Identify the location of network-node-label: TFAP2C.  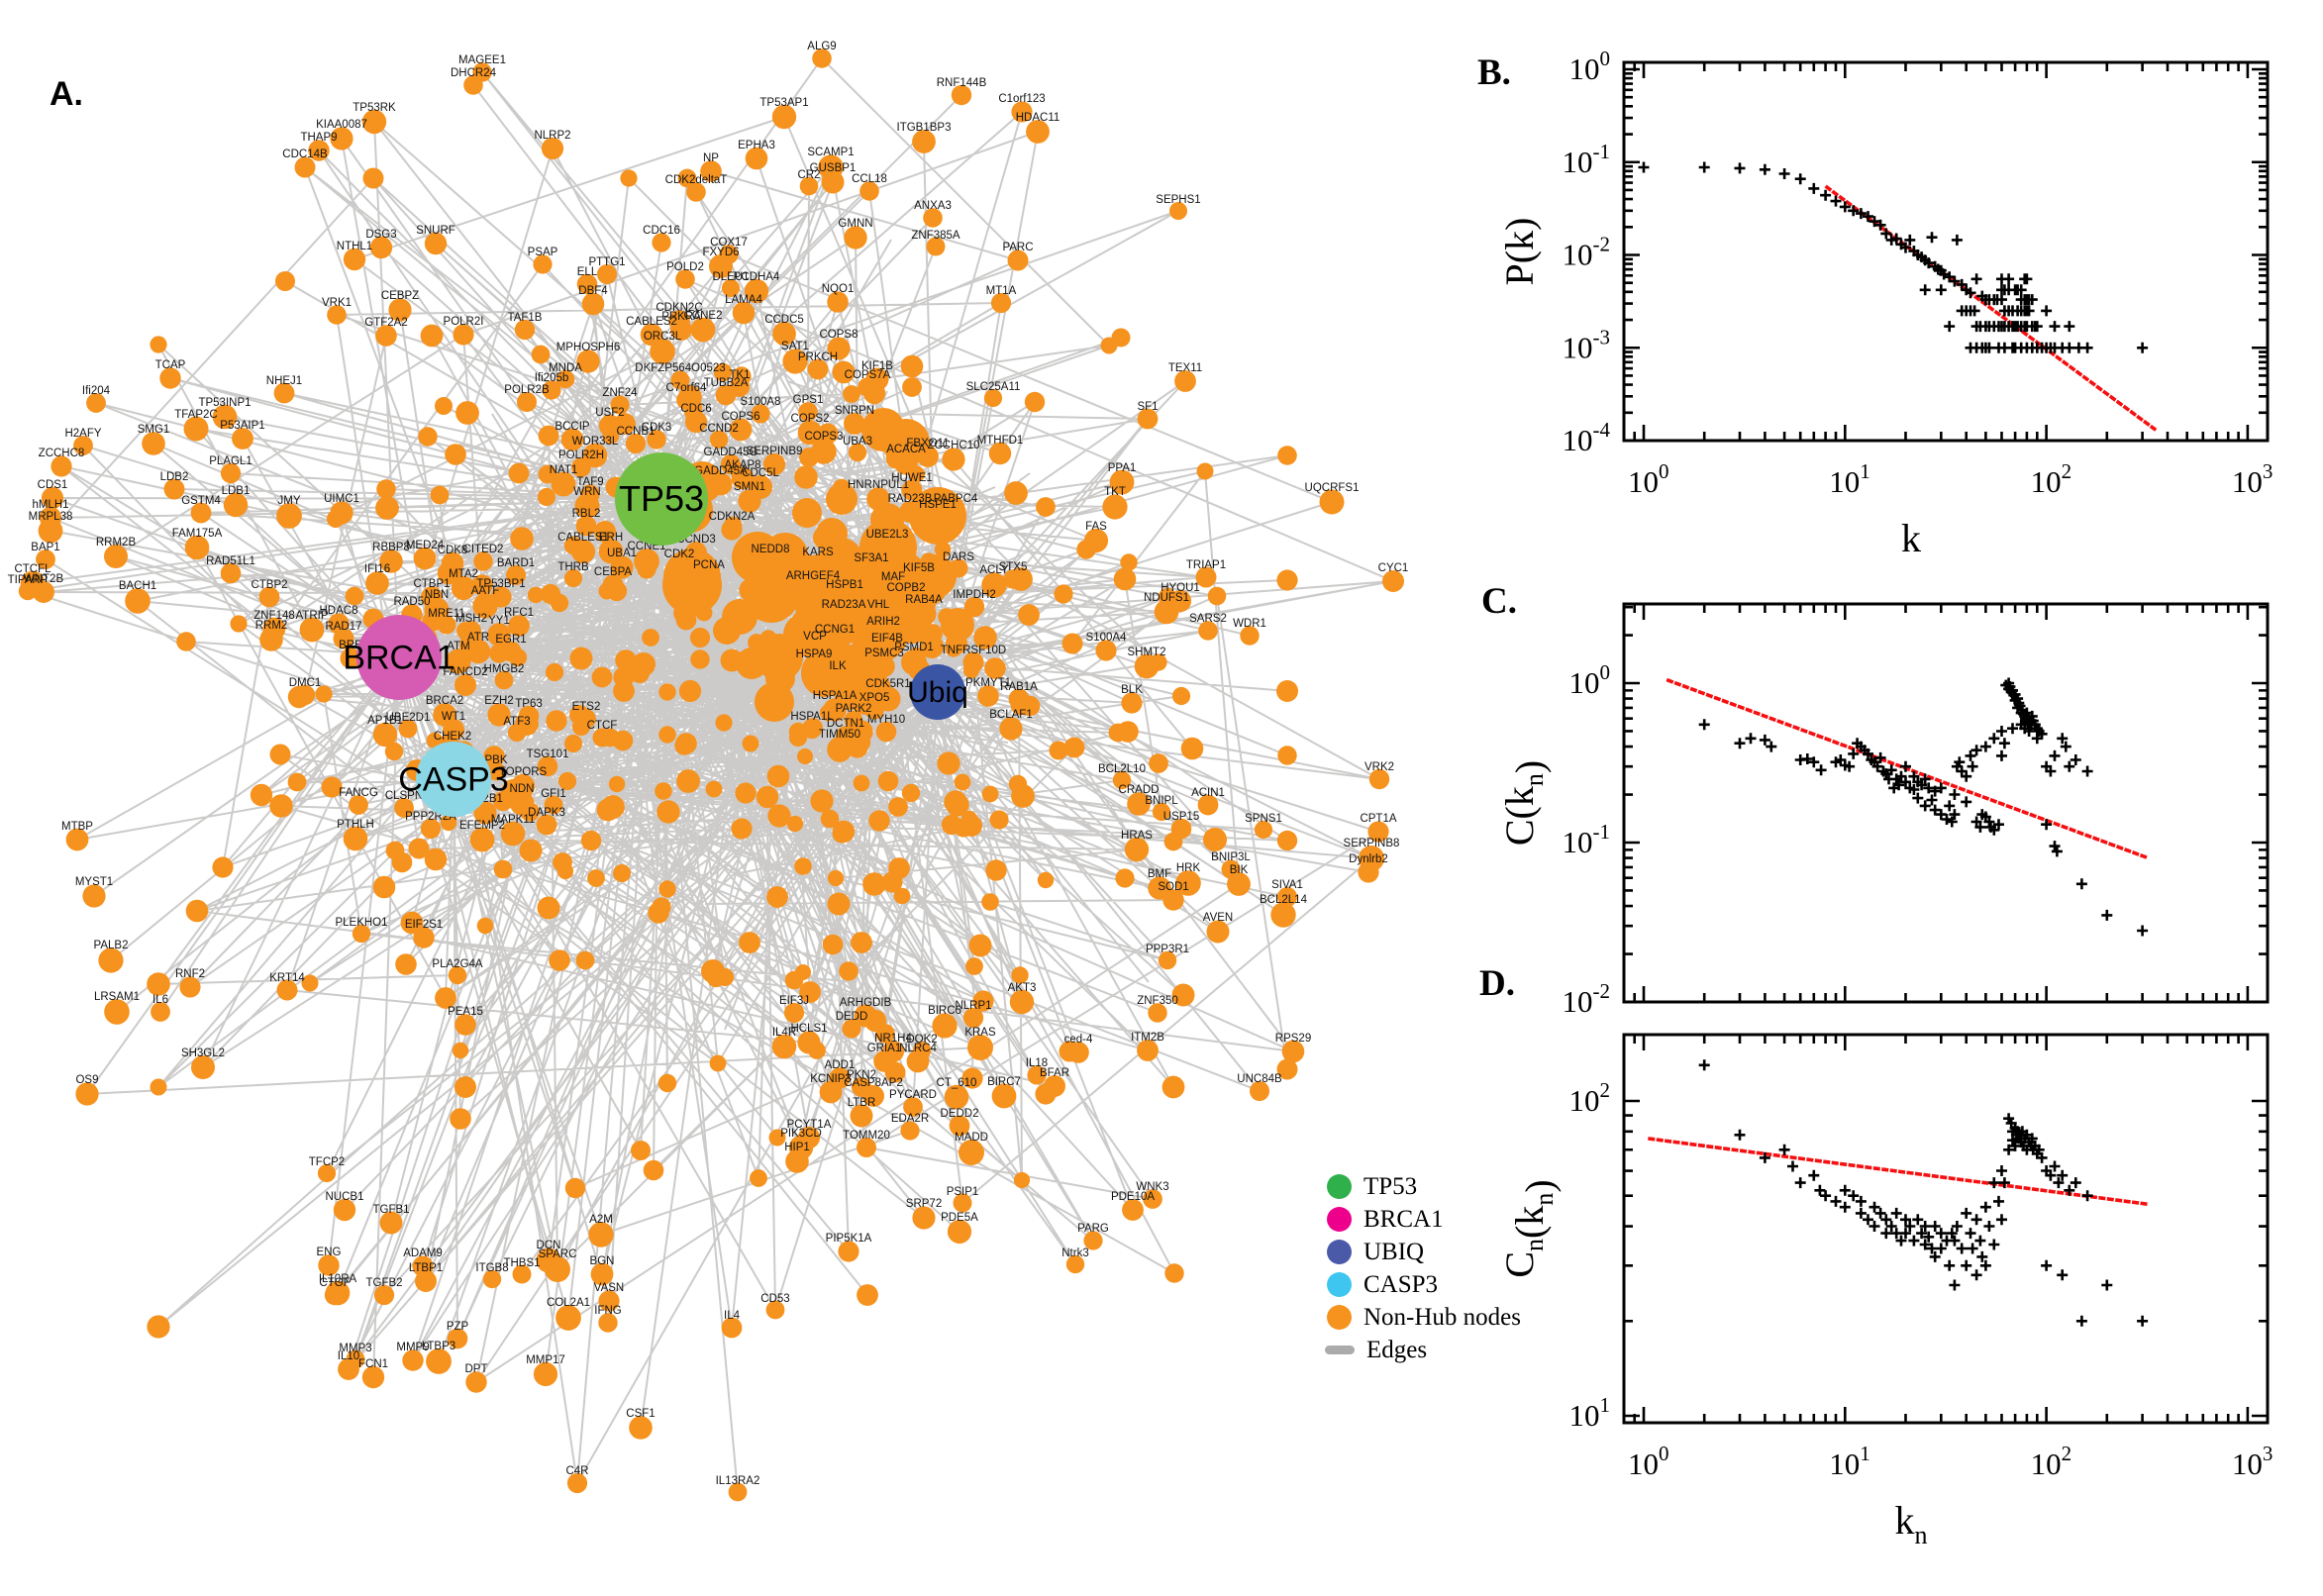
(195, 415).